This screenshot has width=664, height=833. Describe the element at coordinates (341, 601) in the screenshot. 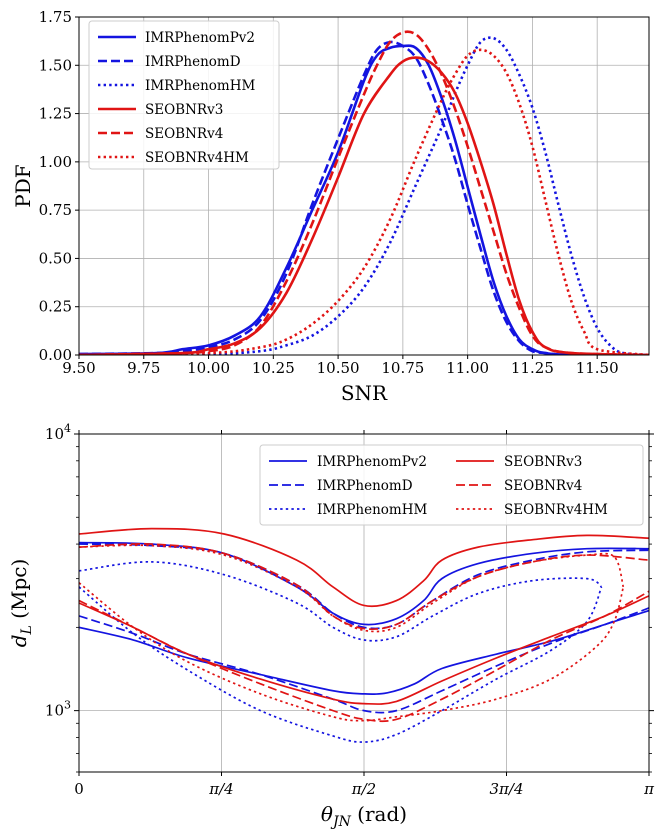

I see `contour-upper-imrphenomhm` at that location.